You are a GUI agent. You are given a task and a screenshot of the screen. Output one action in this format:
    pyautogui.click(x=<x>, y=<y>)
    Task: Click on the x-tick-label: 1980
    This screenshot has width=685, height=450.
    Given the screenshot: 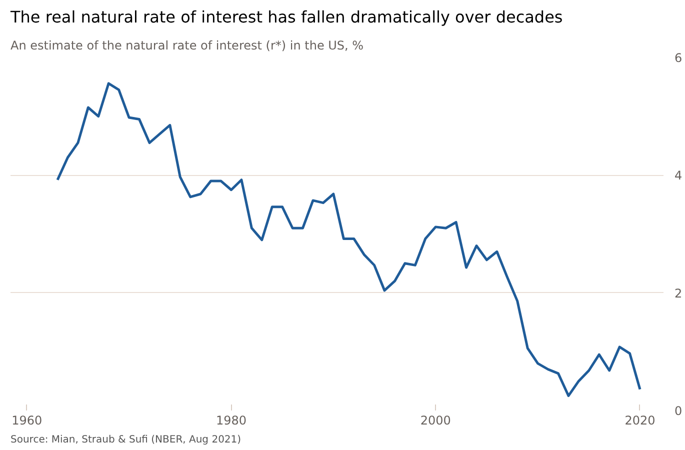 What is the action you would take?
    pyautogui.click(x=231, y=421)
    